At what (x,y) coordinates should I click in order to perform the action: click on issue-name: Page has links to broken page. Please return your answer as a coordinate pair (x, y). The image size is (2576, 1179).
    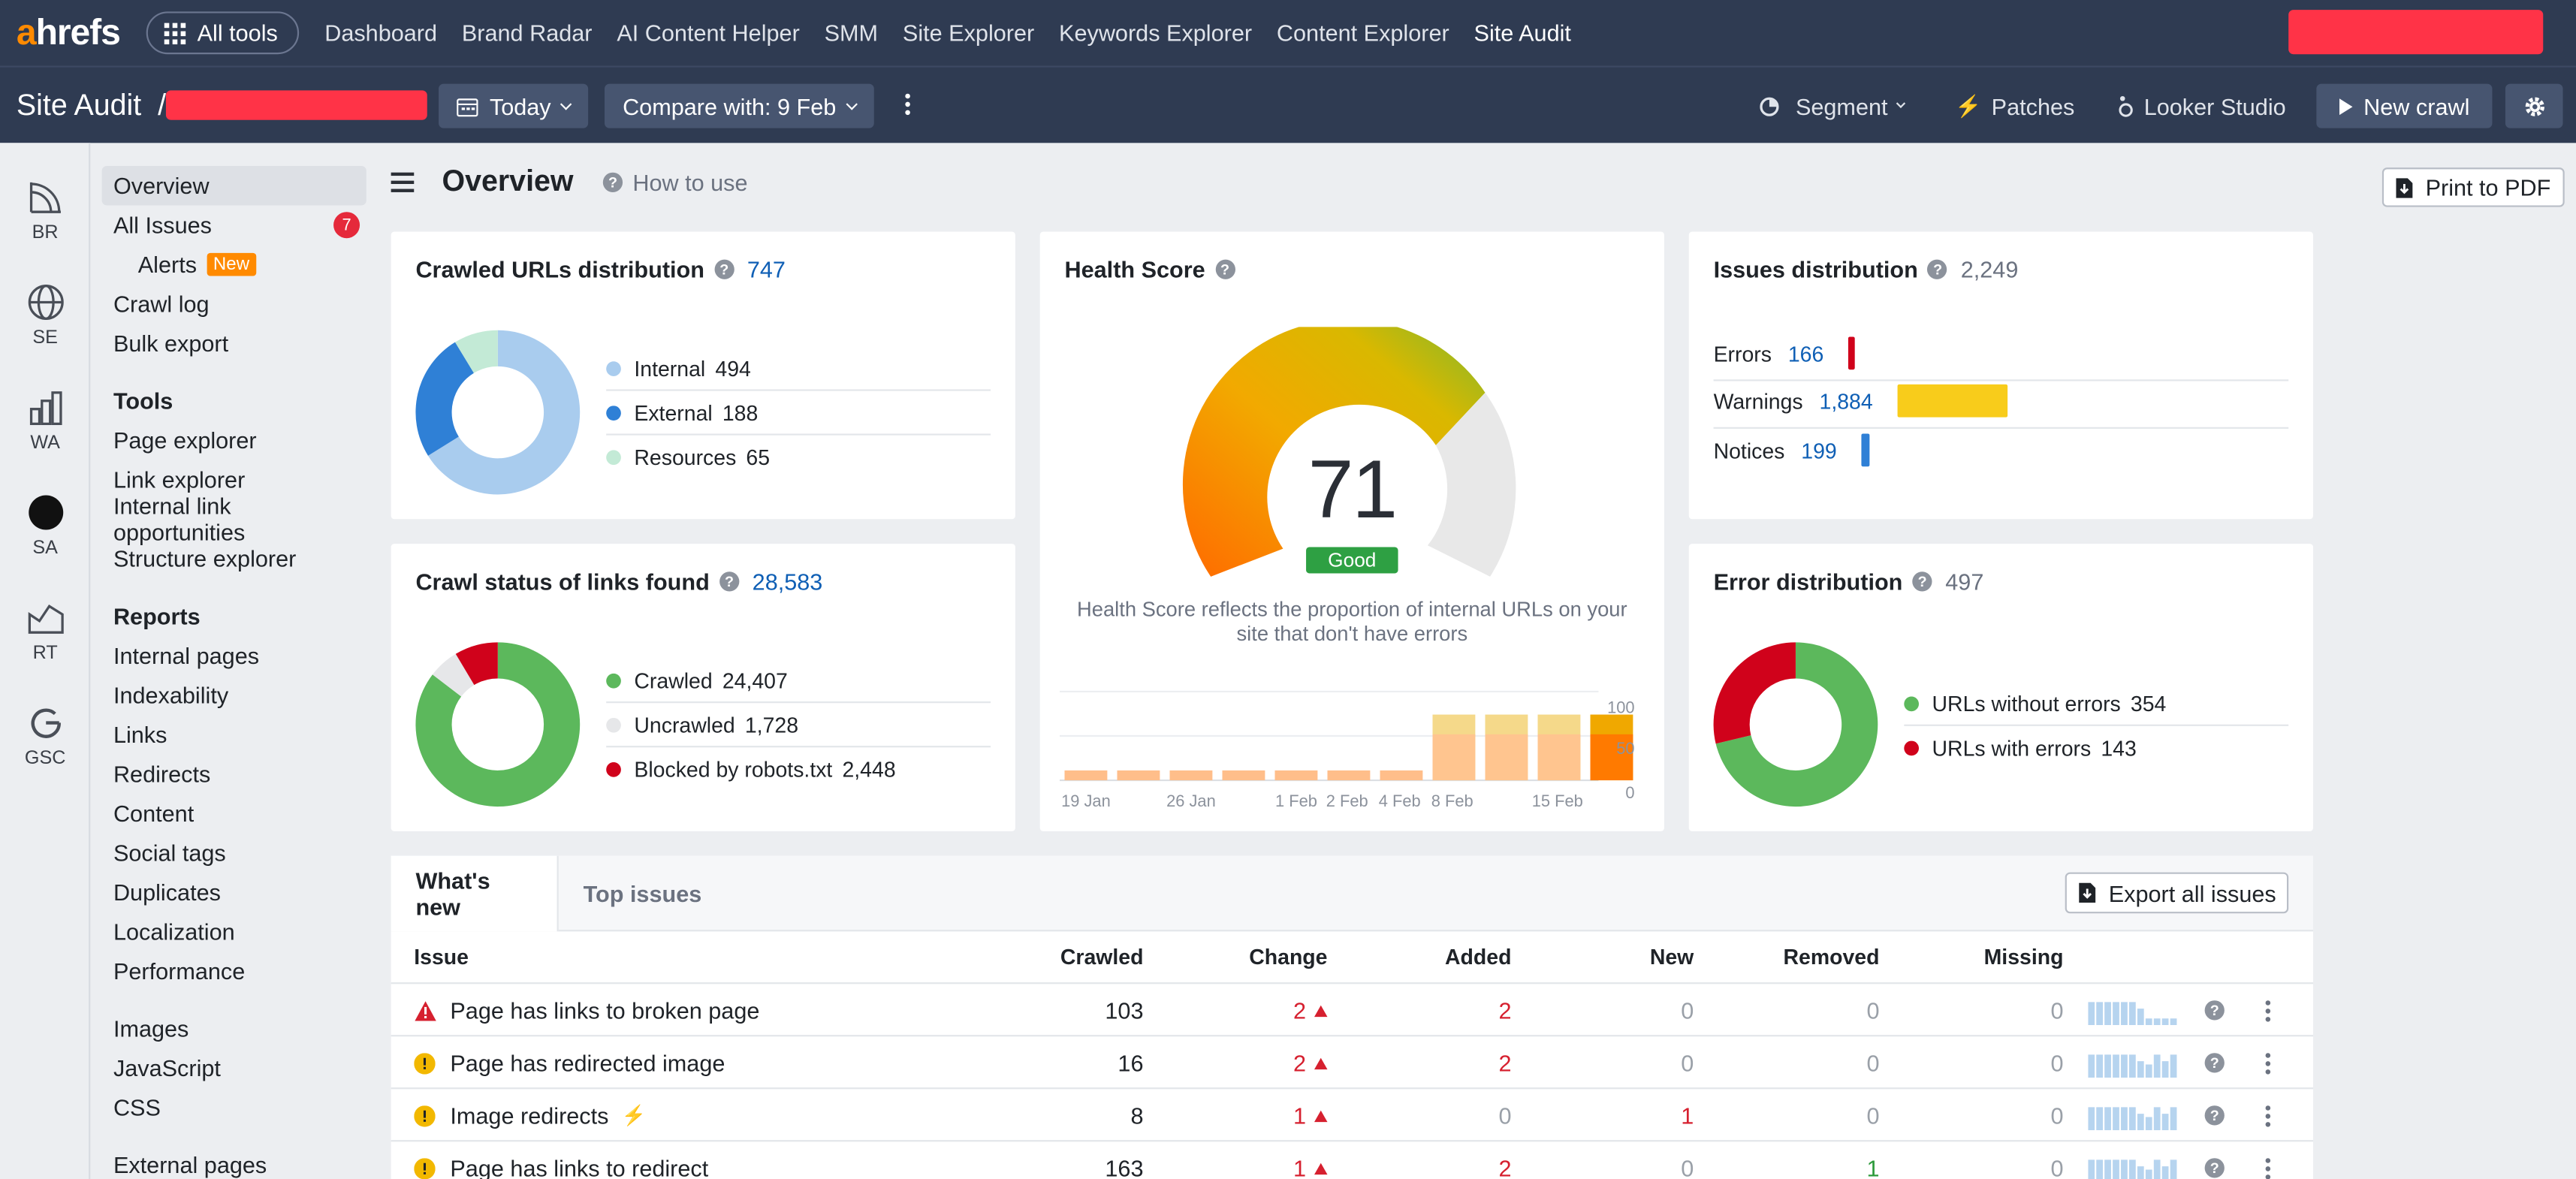
    Looking at the image, I should click on (605, 1011).